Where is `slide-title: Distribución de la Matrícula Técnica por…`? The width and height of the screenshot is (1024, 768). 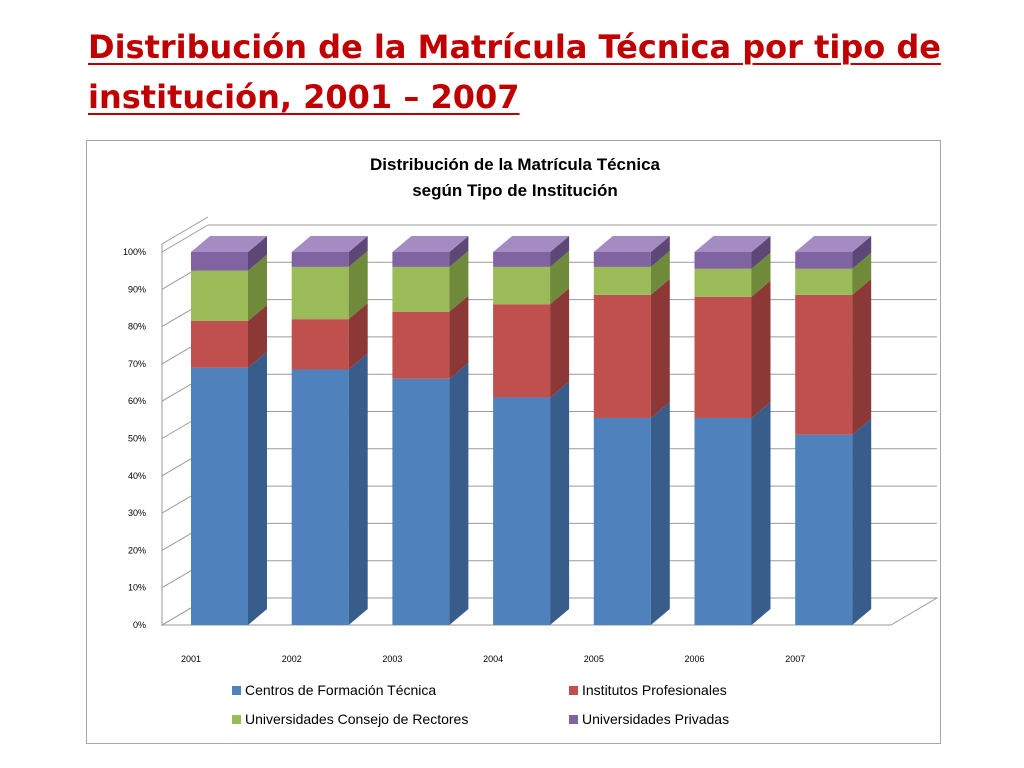
slide-title: Distribución de la Matrícula Técnica por… is located at coordinates (514, 72).